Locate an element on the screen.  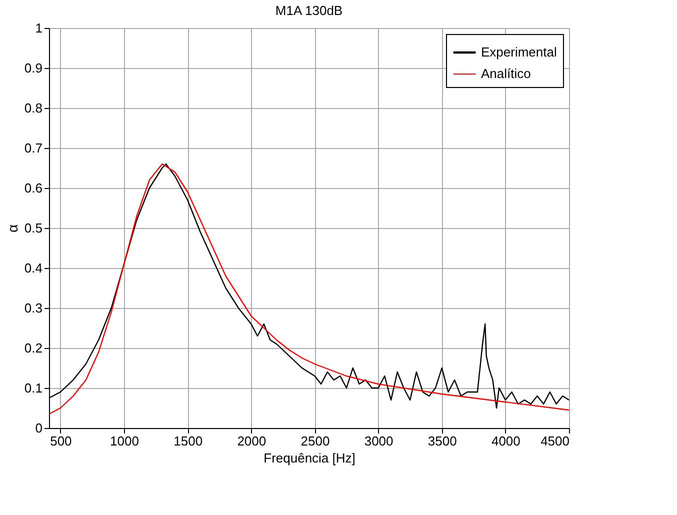
y-tick-label: 1 is located at coordinates (38, 28).